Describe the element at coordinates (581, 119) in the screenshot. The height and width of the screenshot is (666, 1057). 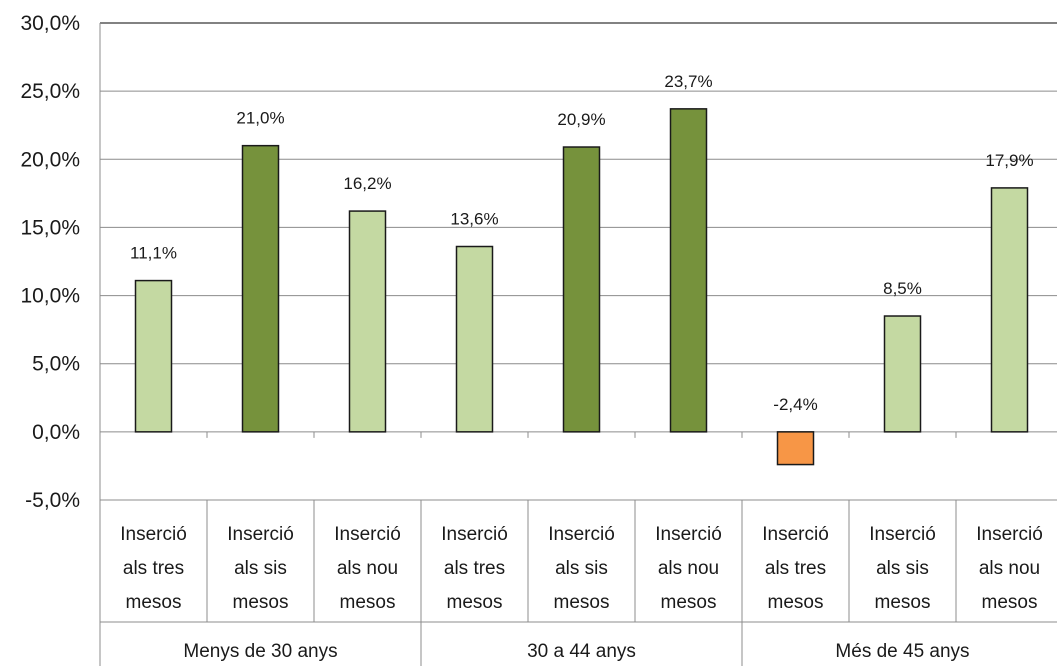
I see `data-label: 20,9%` at that location.